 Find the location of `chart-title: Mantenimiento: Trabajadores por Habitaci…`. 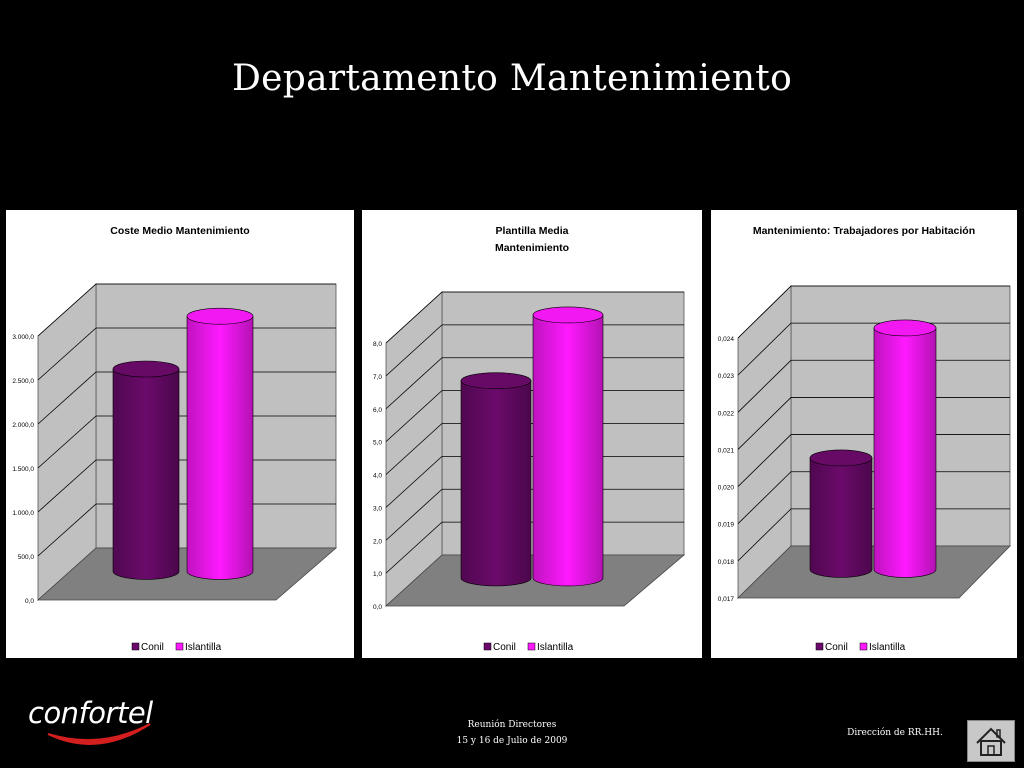

chart-title: Mantenimiento: Trabajadores por Habitaci… is located at coordinates (864, 231).